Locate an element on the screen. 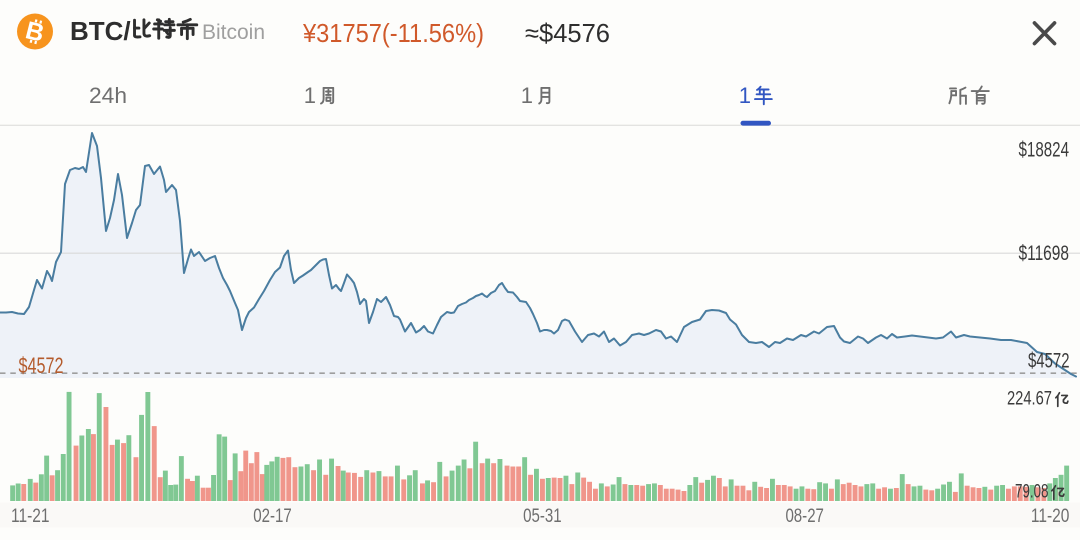 The image size is (1080, 540). svg-text: 11-21 is located at coordinates (30, 516).